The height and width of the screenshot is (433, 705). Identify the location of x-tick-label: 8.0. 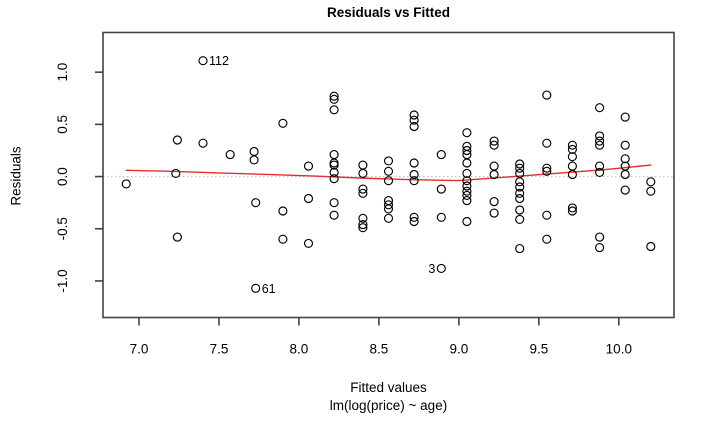
(299, 349).